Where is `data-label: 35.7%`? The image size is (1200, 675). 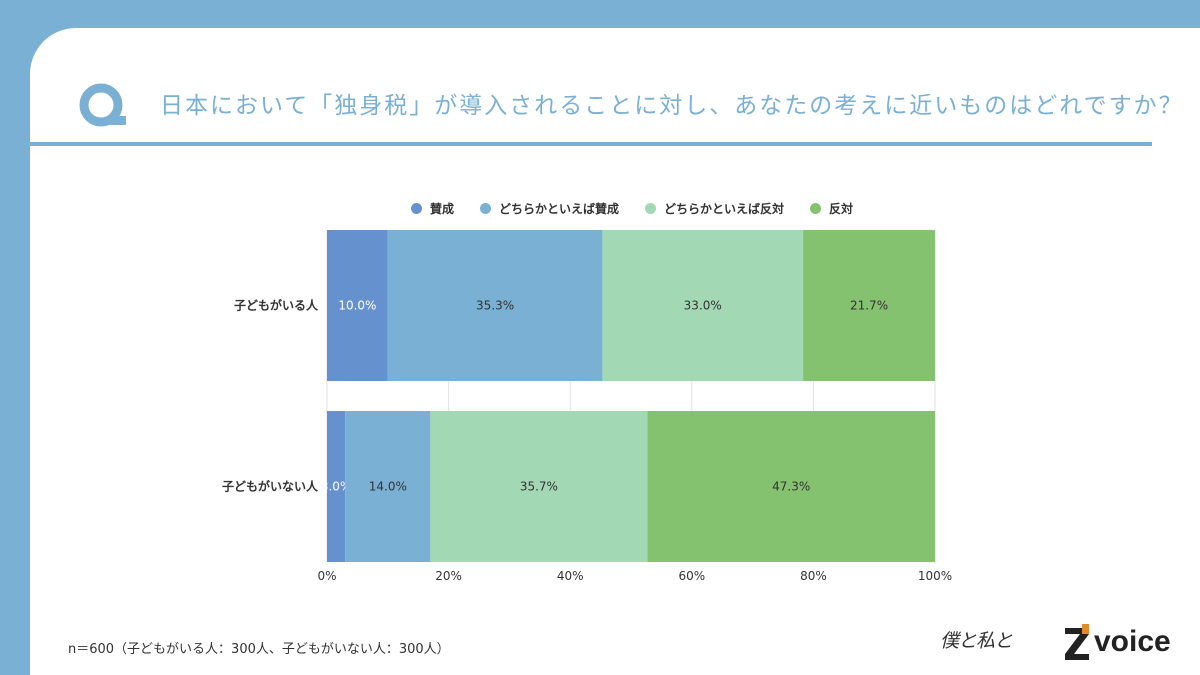
data-label: 35.7% is located at coordinates (539, 487).